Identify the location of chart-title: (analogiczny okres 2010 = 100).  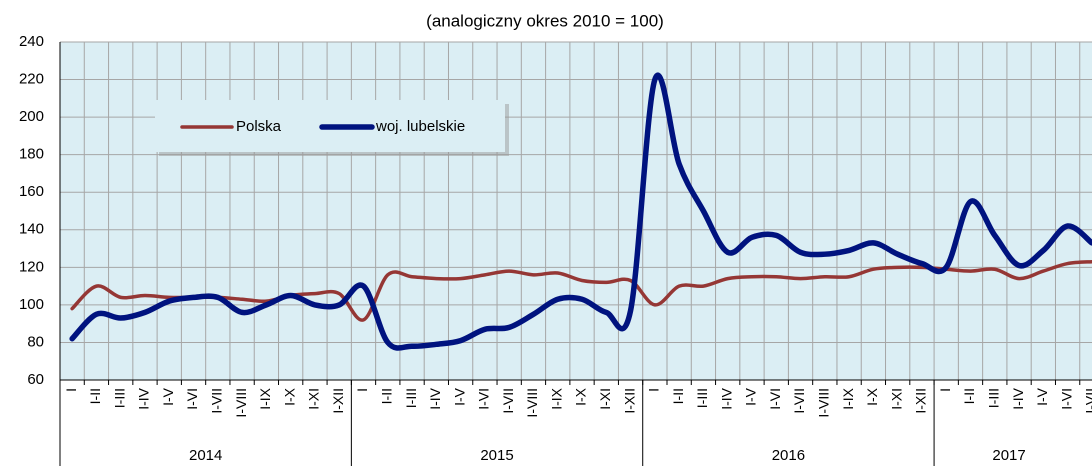
(545, 20).